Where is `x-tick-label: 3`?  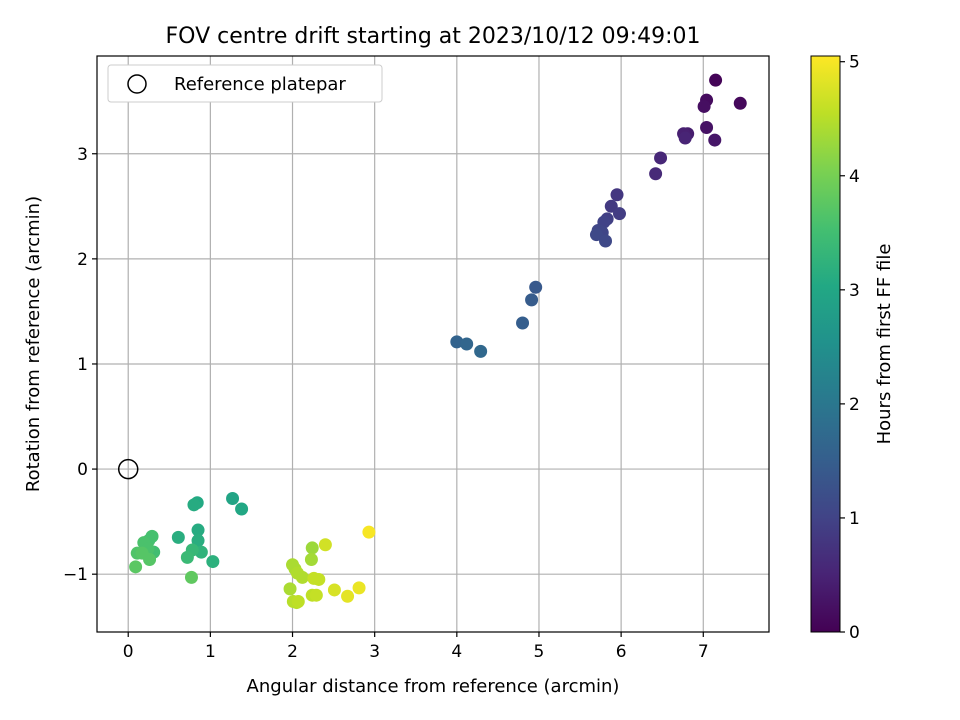
x-tick-label: 3 is located at coordinates (374, 652).